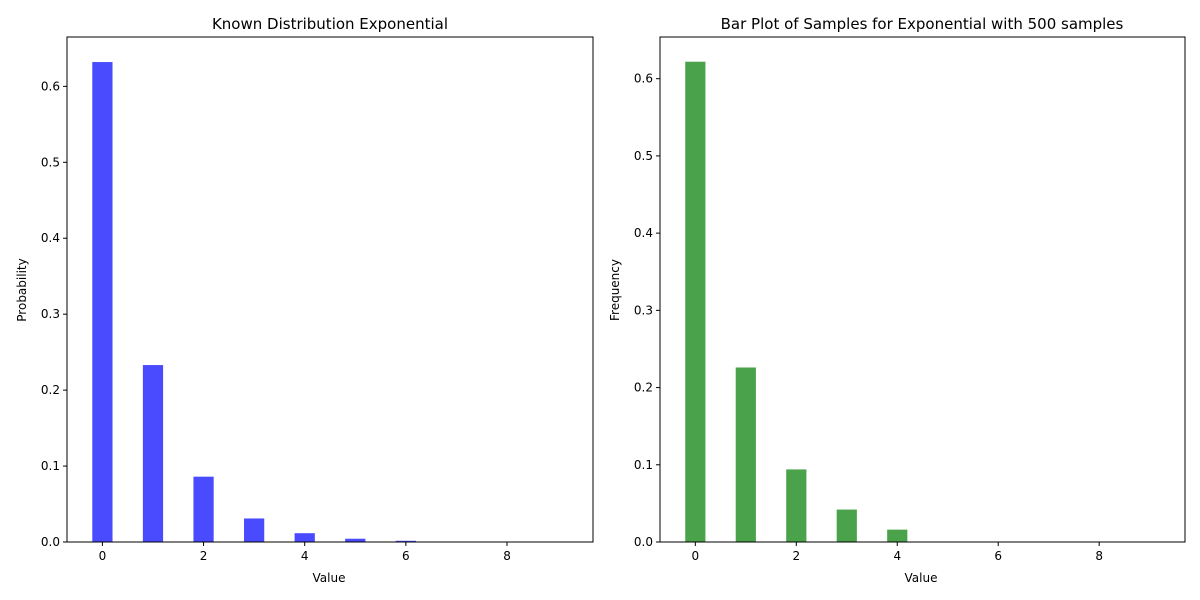 Image resolution: width=1200 pixels, height=600 pixels. I want to click on right-chart-y-tick-label: 0.5, so click(643, 156).